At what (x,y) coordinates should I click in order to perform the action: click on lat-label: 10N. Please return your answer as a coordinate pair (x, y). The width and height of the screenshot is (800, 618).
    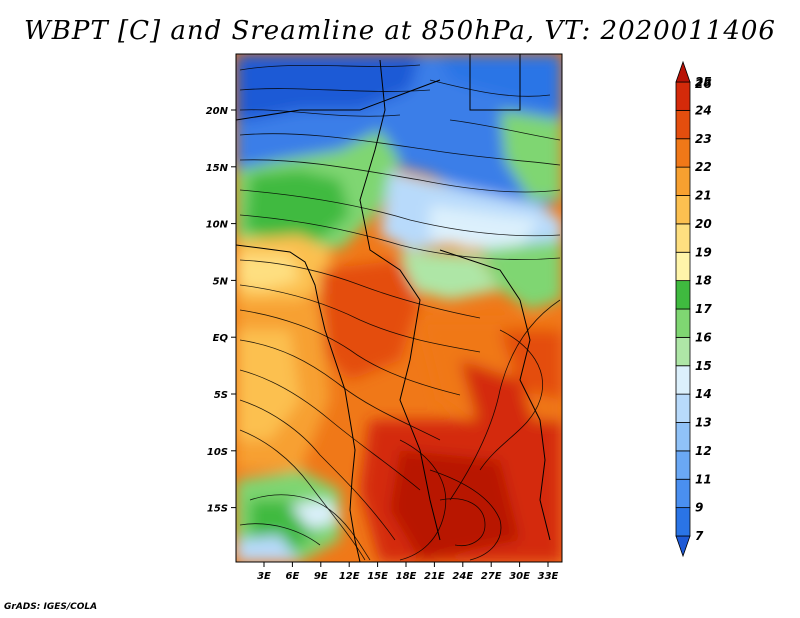
    Looking at the image, I should click on (217, 225).